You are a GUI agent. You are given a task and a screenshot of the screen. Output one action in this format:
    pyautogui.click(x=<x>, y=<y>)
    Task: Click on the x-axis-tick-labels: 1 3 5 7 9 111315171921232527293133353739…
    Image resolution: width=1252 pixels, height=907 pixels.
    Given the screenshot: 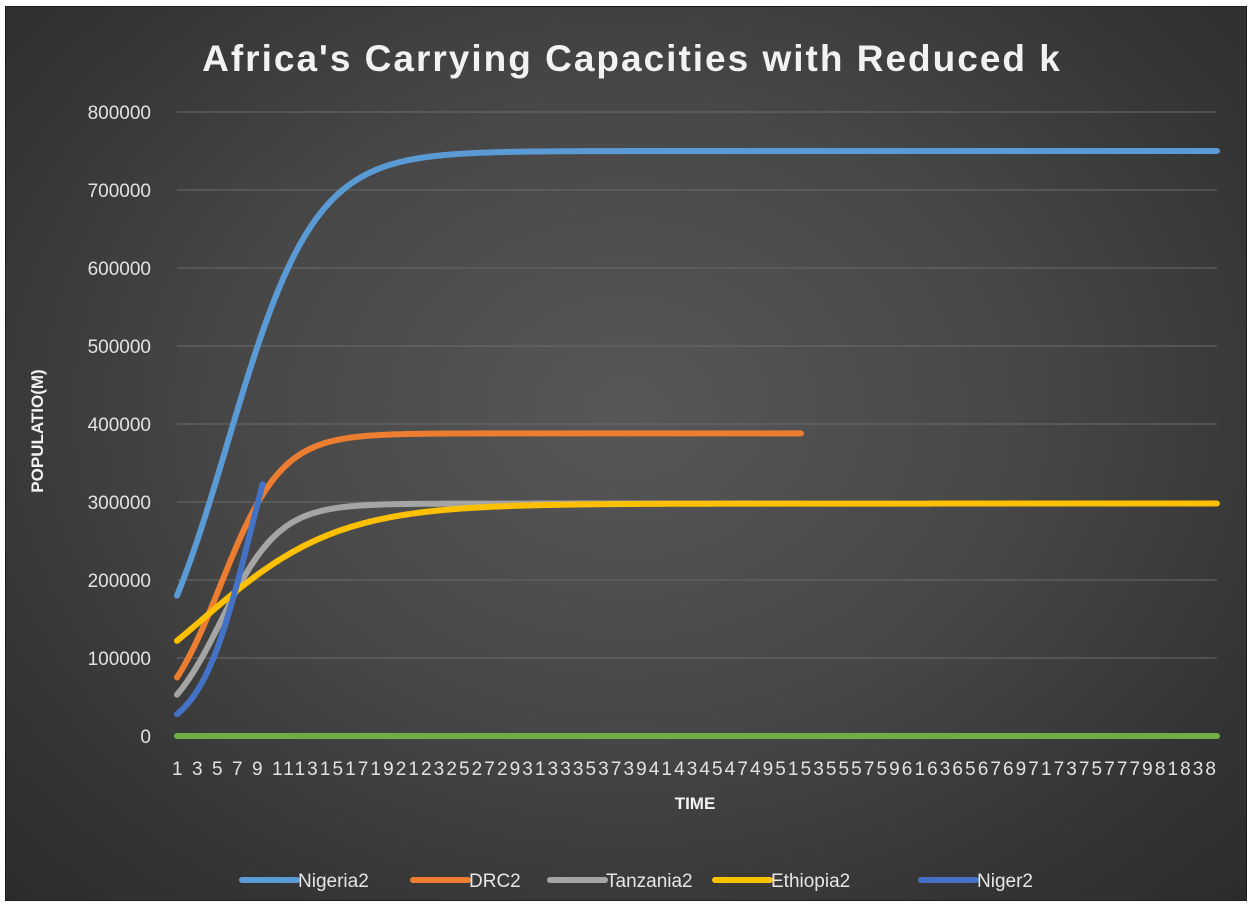 What is the action you would take?
    pyautogui.click(x=694, y=769)
    